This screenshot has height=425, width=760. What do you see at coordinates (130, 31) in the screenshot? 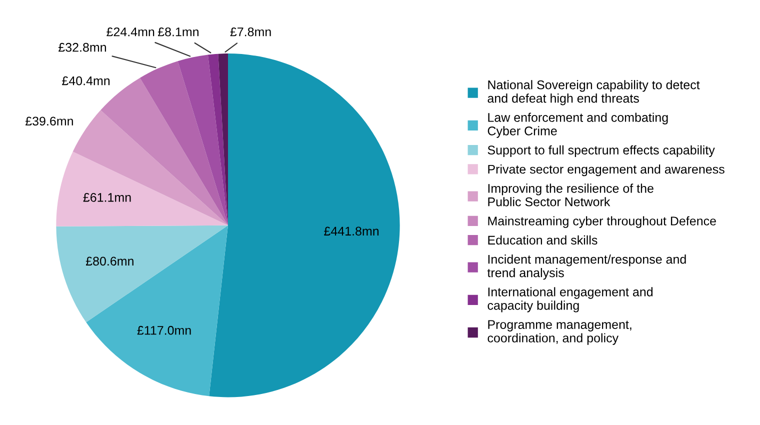
I see `data-label: £24.4mn` at bounding box center [130, 31].